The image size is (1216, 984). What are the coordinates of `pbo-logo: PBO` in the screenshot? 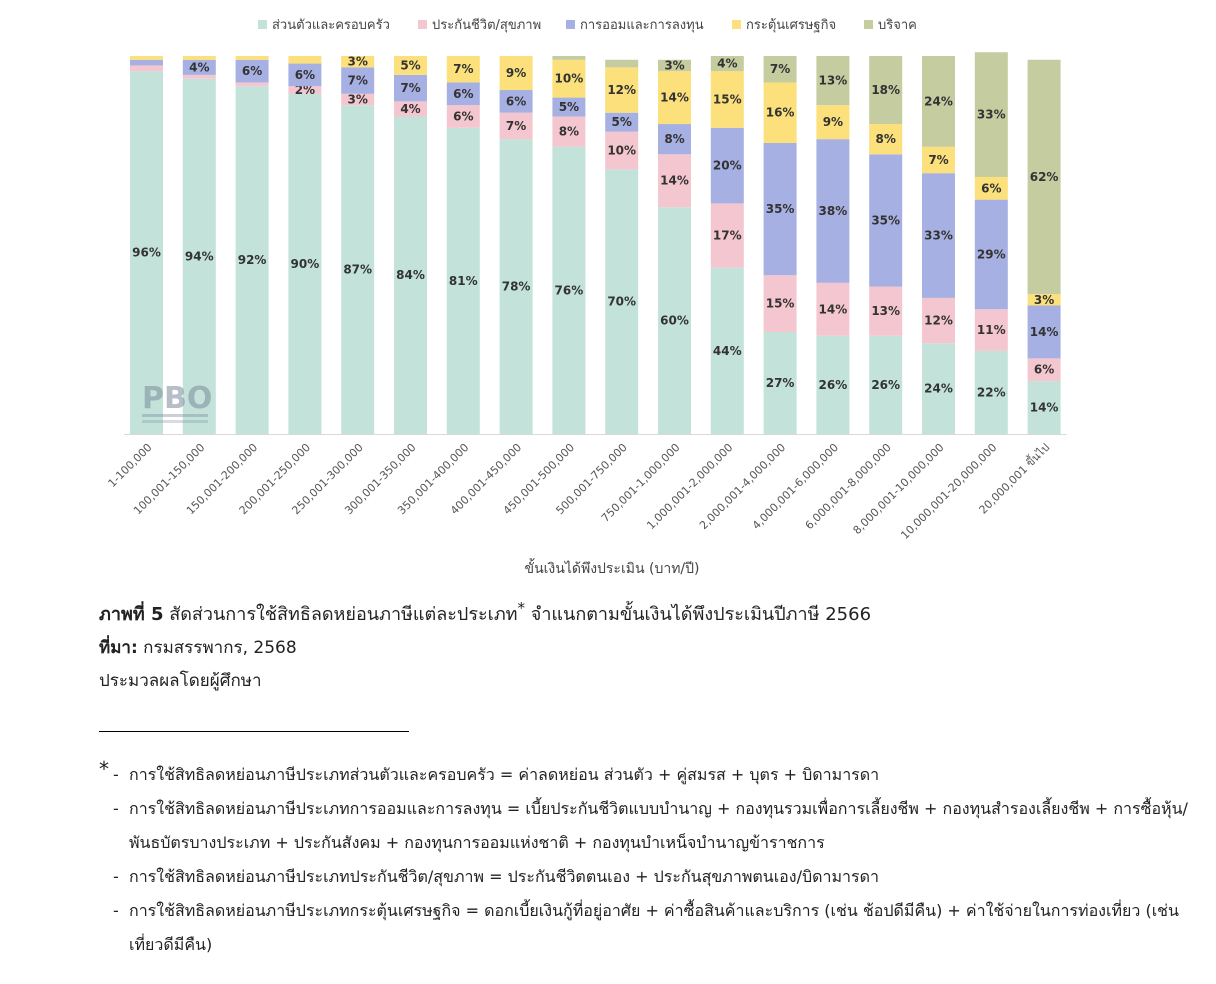 It's located at (177, 402).